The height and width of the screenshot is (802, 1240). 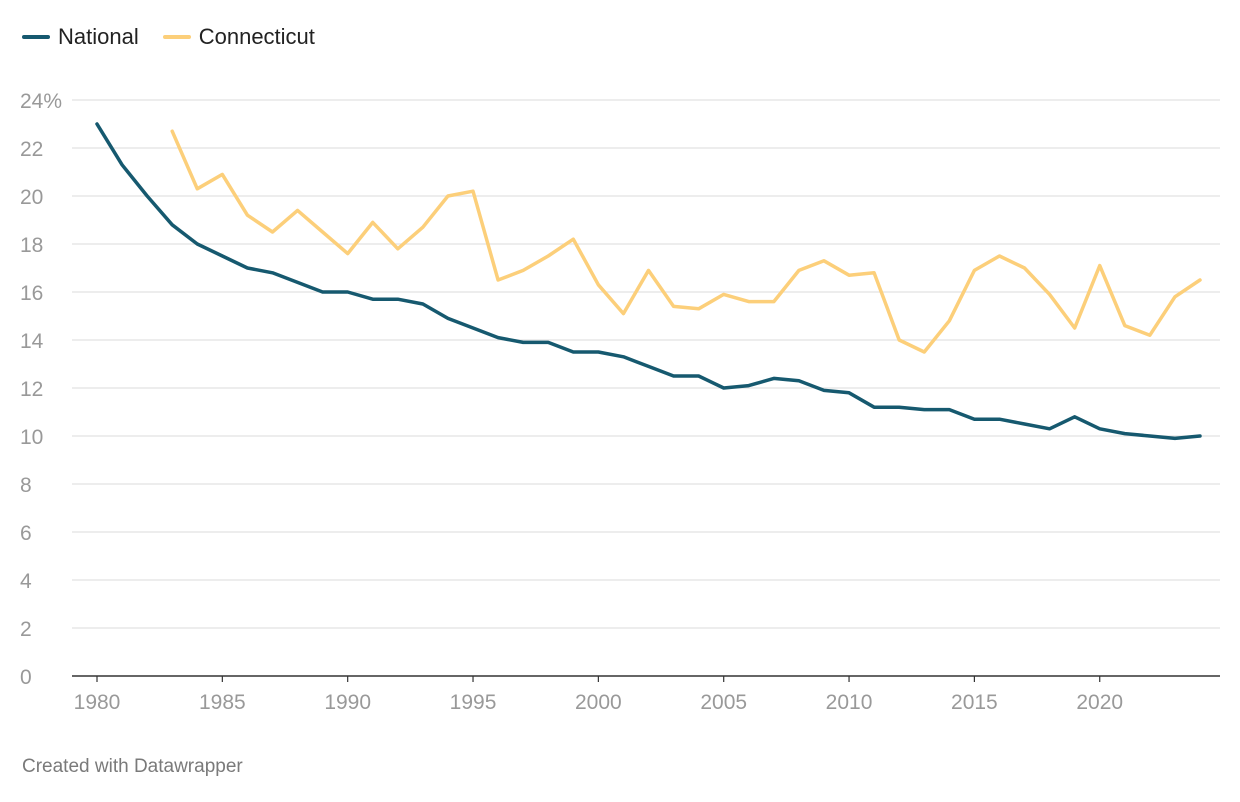 I want to click on y-tick-label: 6, so click(x=26, y=533).